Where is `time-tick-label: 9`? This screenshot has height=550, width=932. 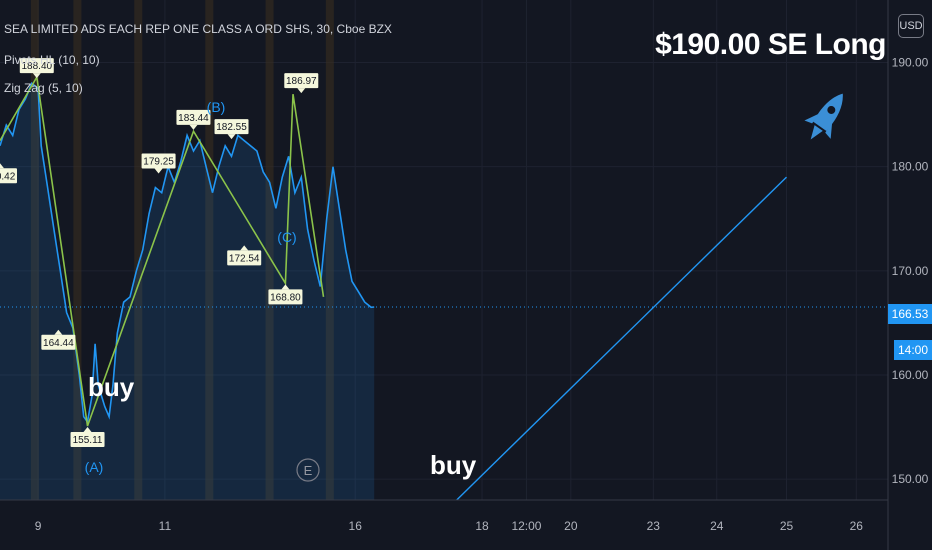
time-tick-label: 9 is located at coordinates (38, 526).